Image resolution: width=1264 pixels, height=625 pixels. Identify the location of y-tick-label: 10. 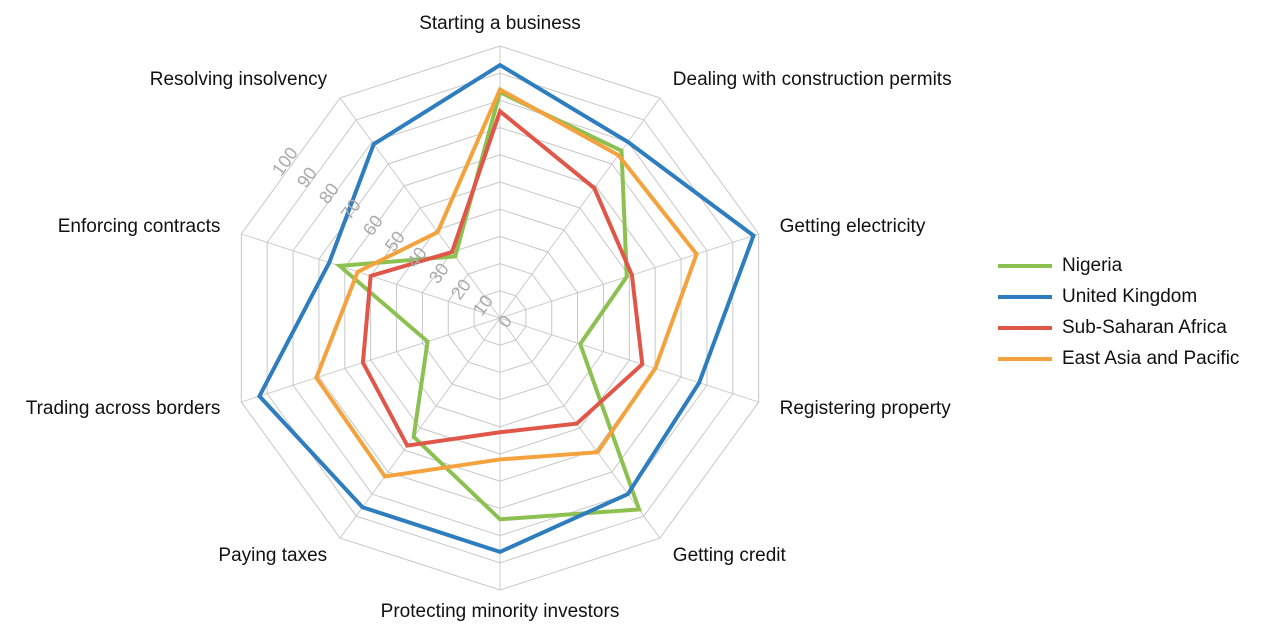
(483, 305).